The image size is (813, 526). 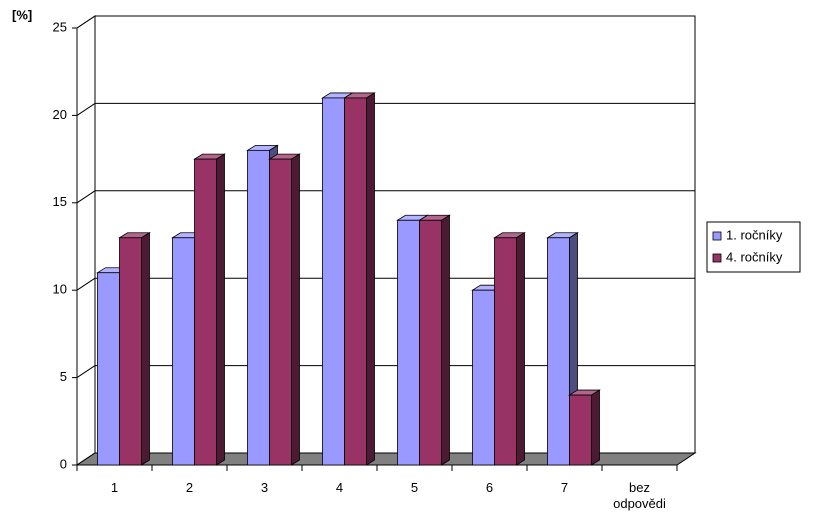 I want to click on legend-label: 1. ročníky, so click(x=754, y=234).